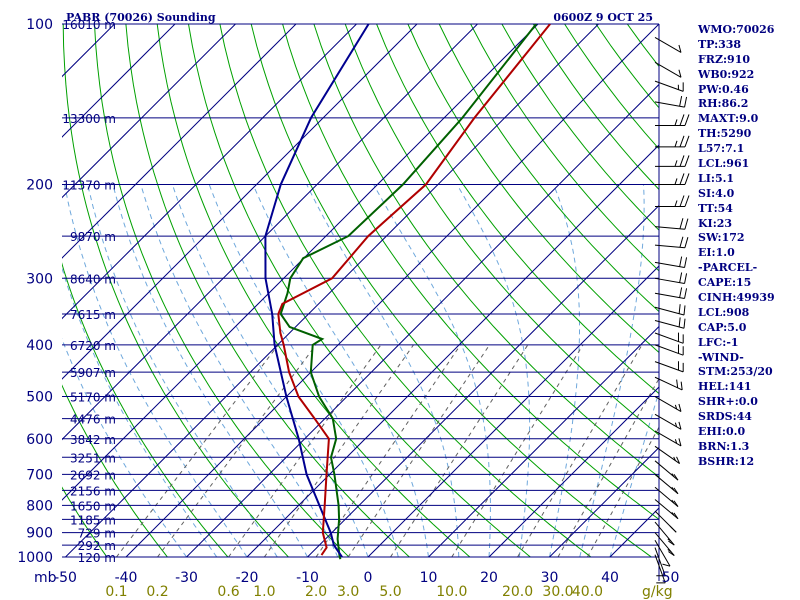  Describe the element at coordinates (722, 327) in the screenshot. I see `stat-row: CAP:5.0` at that location.